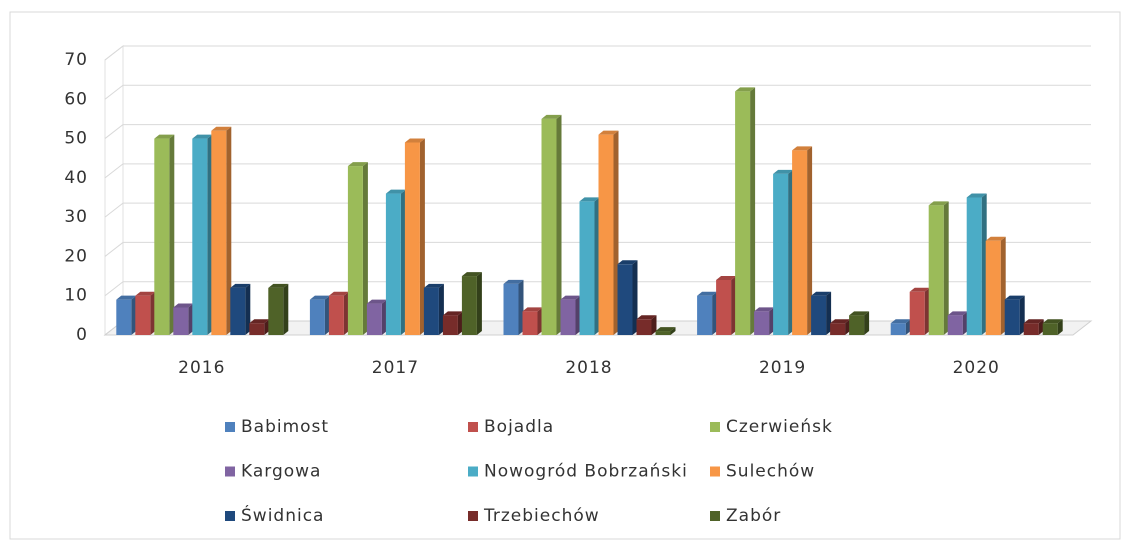 Image resolution: width=1133 pixels, height=546 pixels. I want to click on y-tick-label: 60, so click(76, 99).